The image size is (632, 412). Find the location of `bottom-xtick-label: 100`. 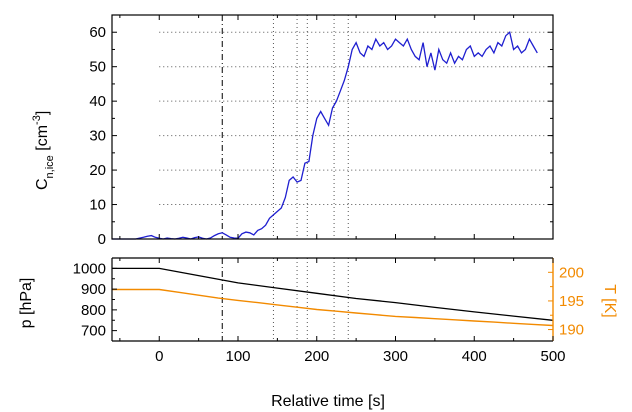

bottom-xtick-label: 100 is located at coordinates (237, 356).